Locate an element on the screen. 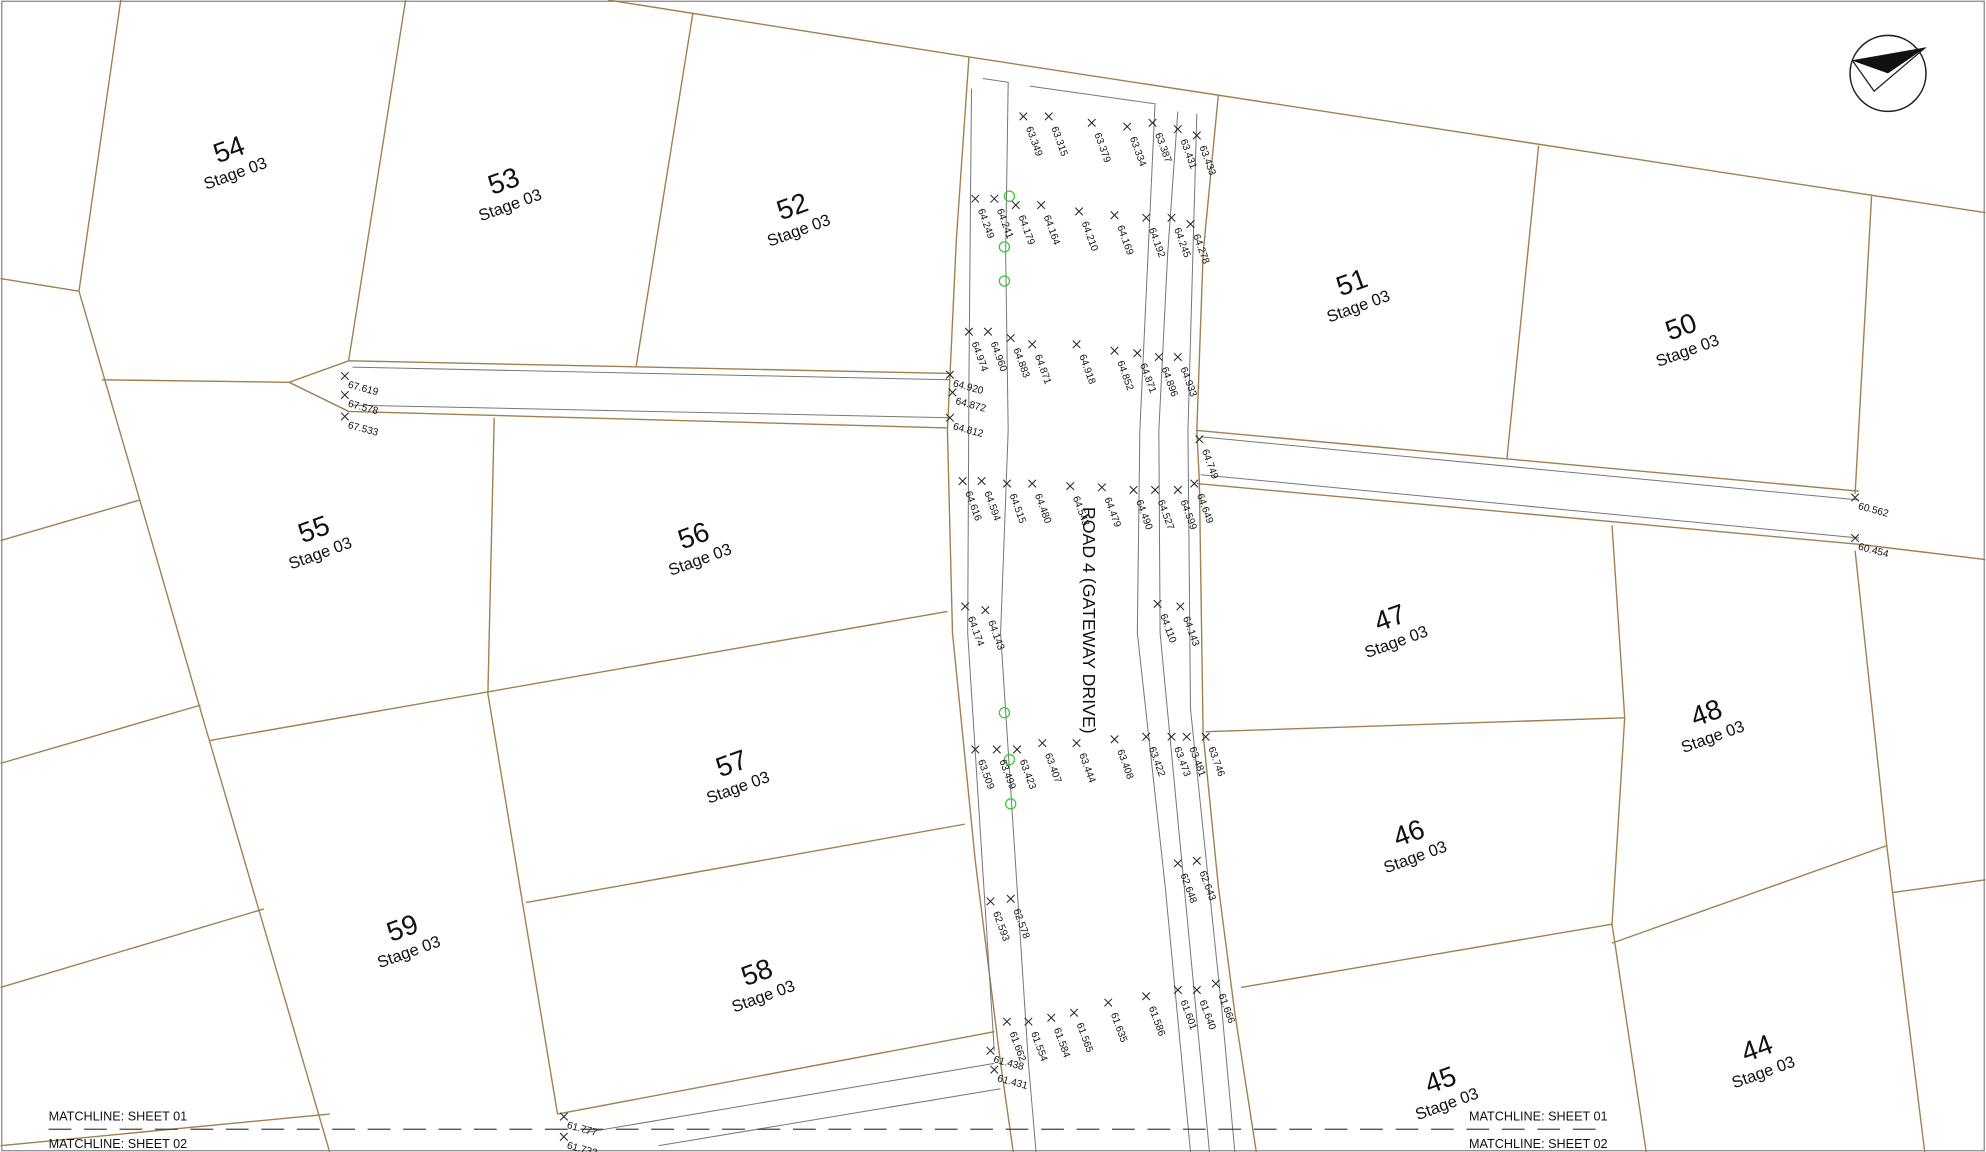 This screenshot has height=1152, width=1986. spot-level: 61.732 is located at coordinates (582, 1146).